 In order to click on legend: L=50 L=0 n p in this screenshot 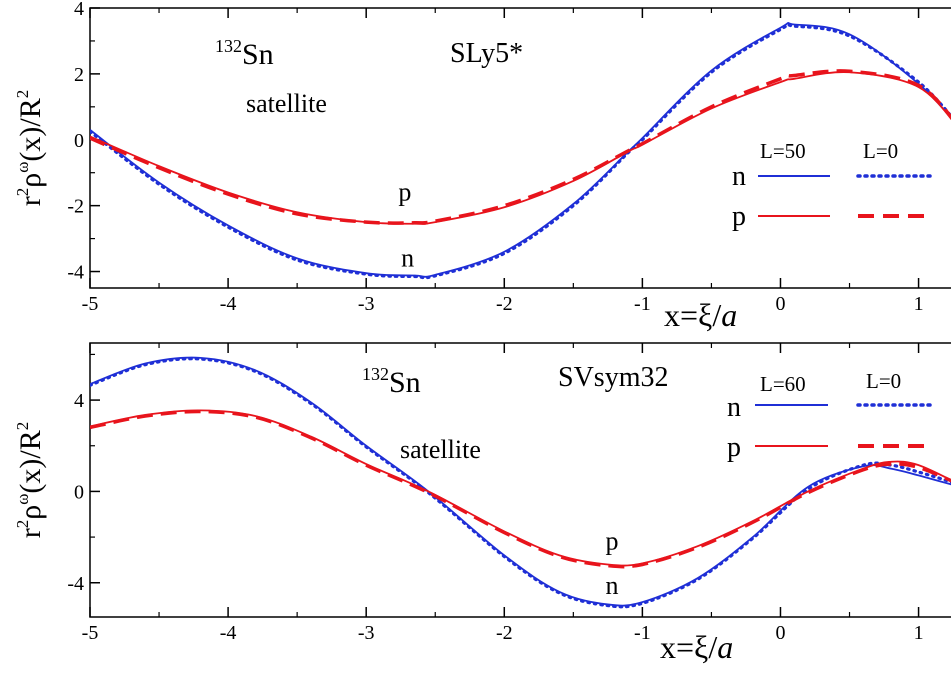, I will do `click(832, 185)`.